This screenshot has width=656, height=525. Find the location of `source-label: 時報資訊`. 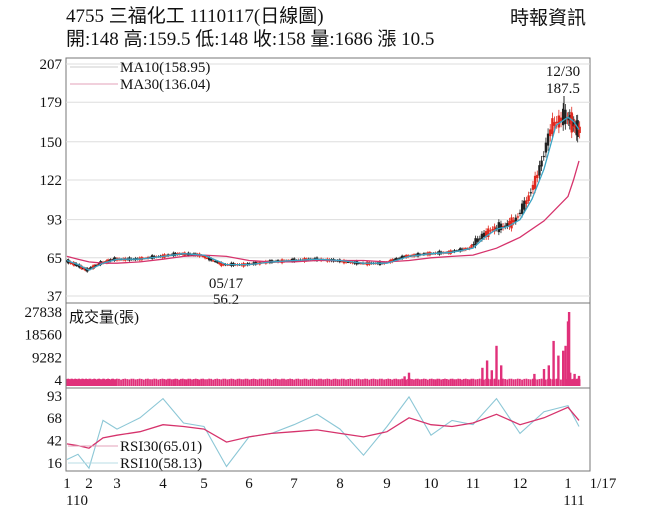

source-label: 時報資訊 is located at coordinates (548, 18).